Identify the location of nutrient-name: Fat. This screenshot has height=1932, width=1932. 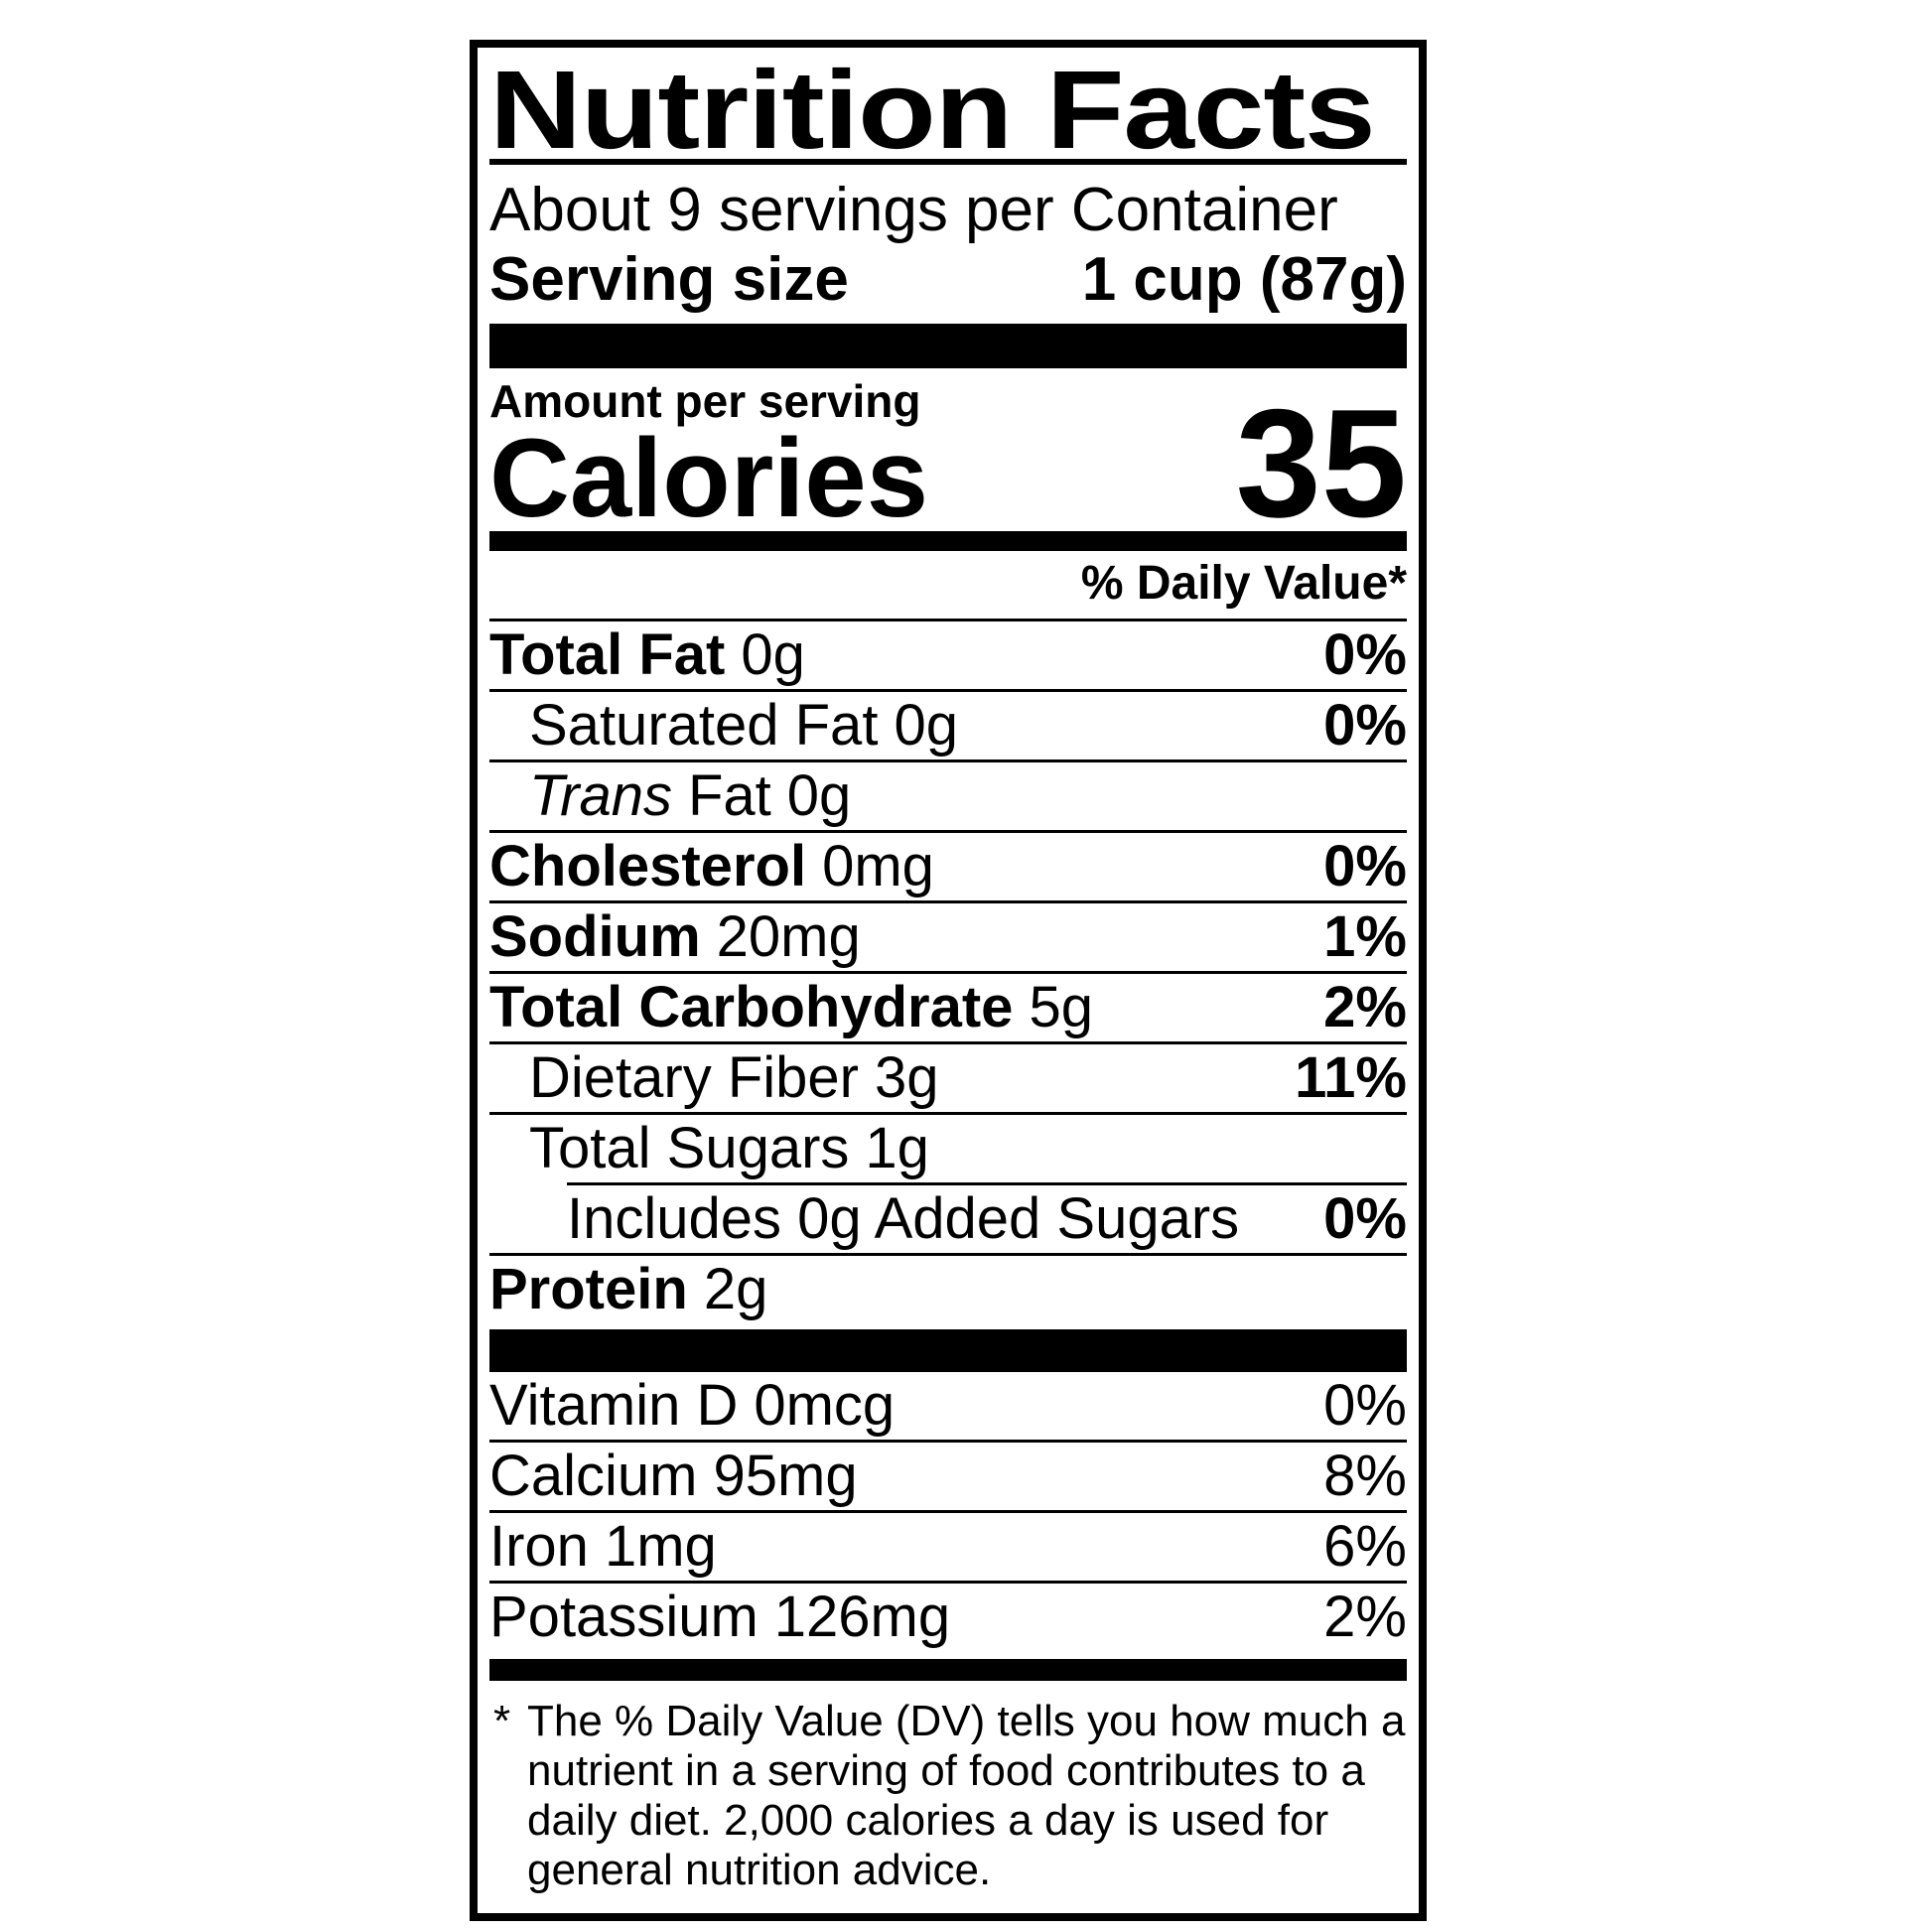
(729, 796).